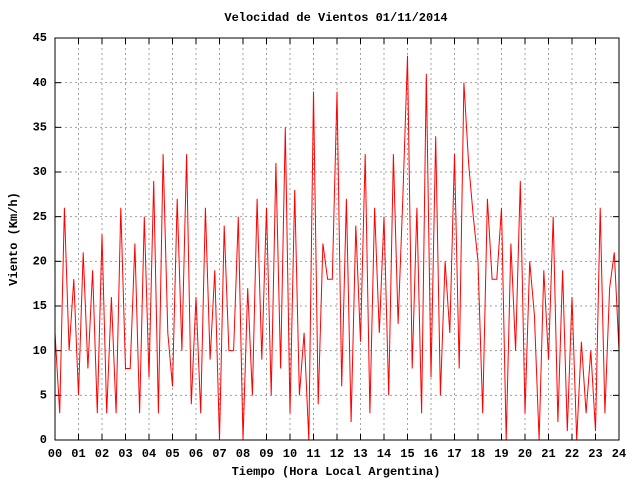 Image resolution: width=640 pixels, height=485 pixels. What do you see at coordinates (337, 454) in the screenshot?
I see `x-tick-label: 12` at bounding box center [337, 454].